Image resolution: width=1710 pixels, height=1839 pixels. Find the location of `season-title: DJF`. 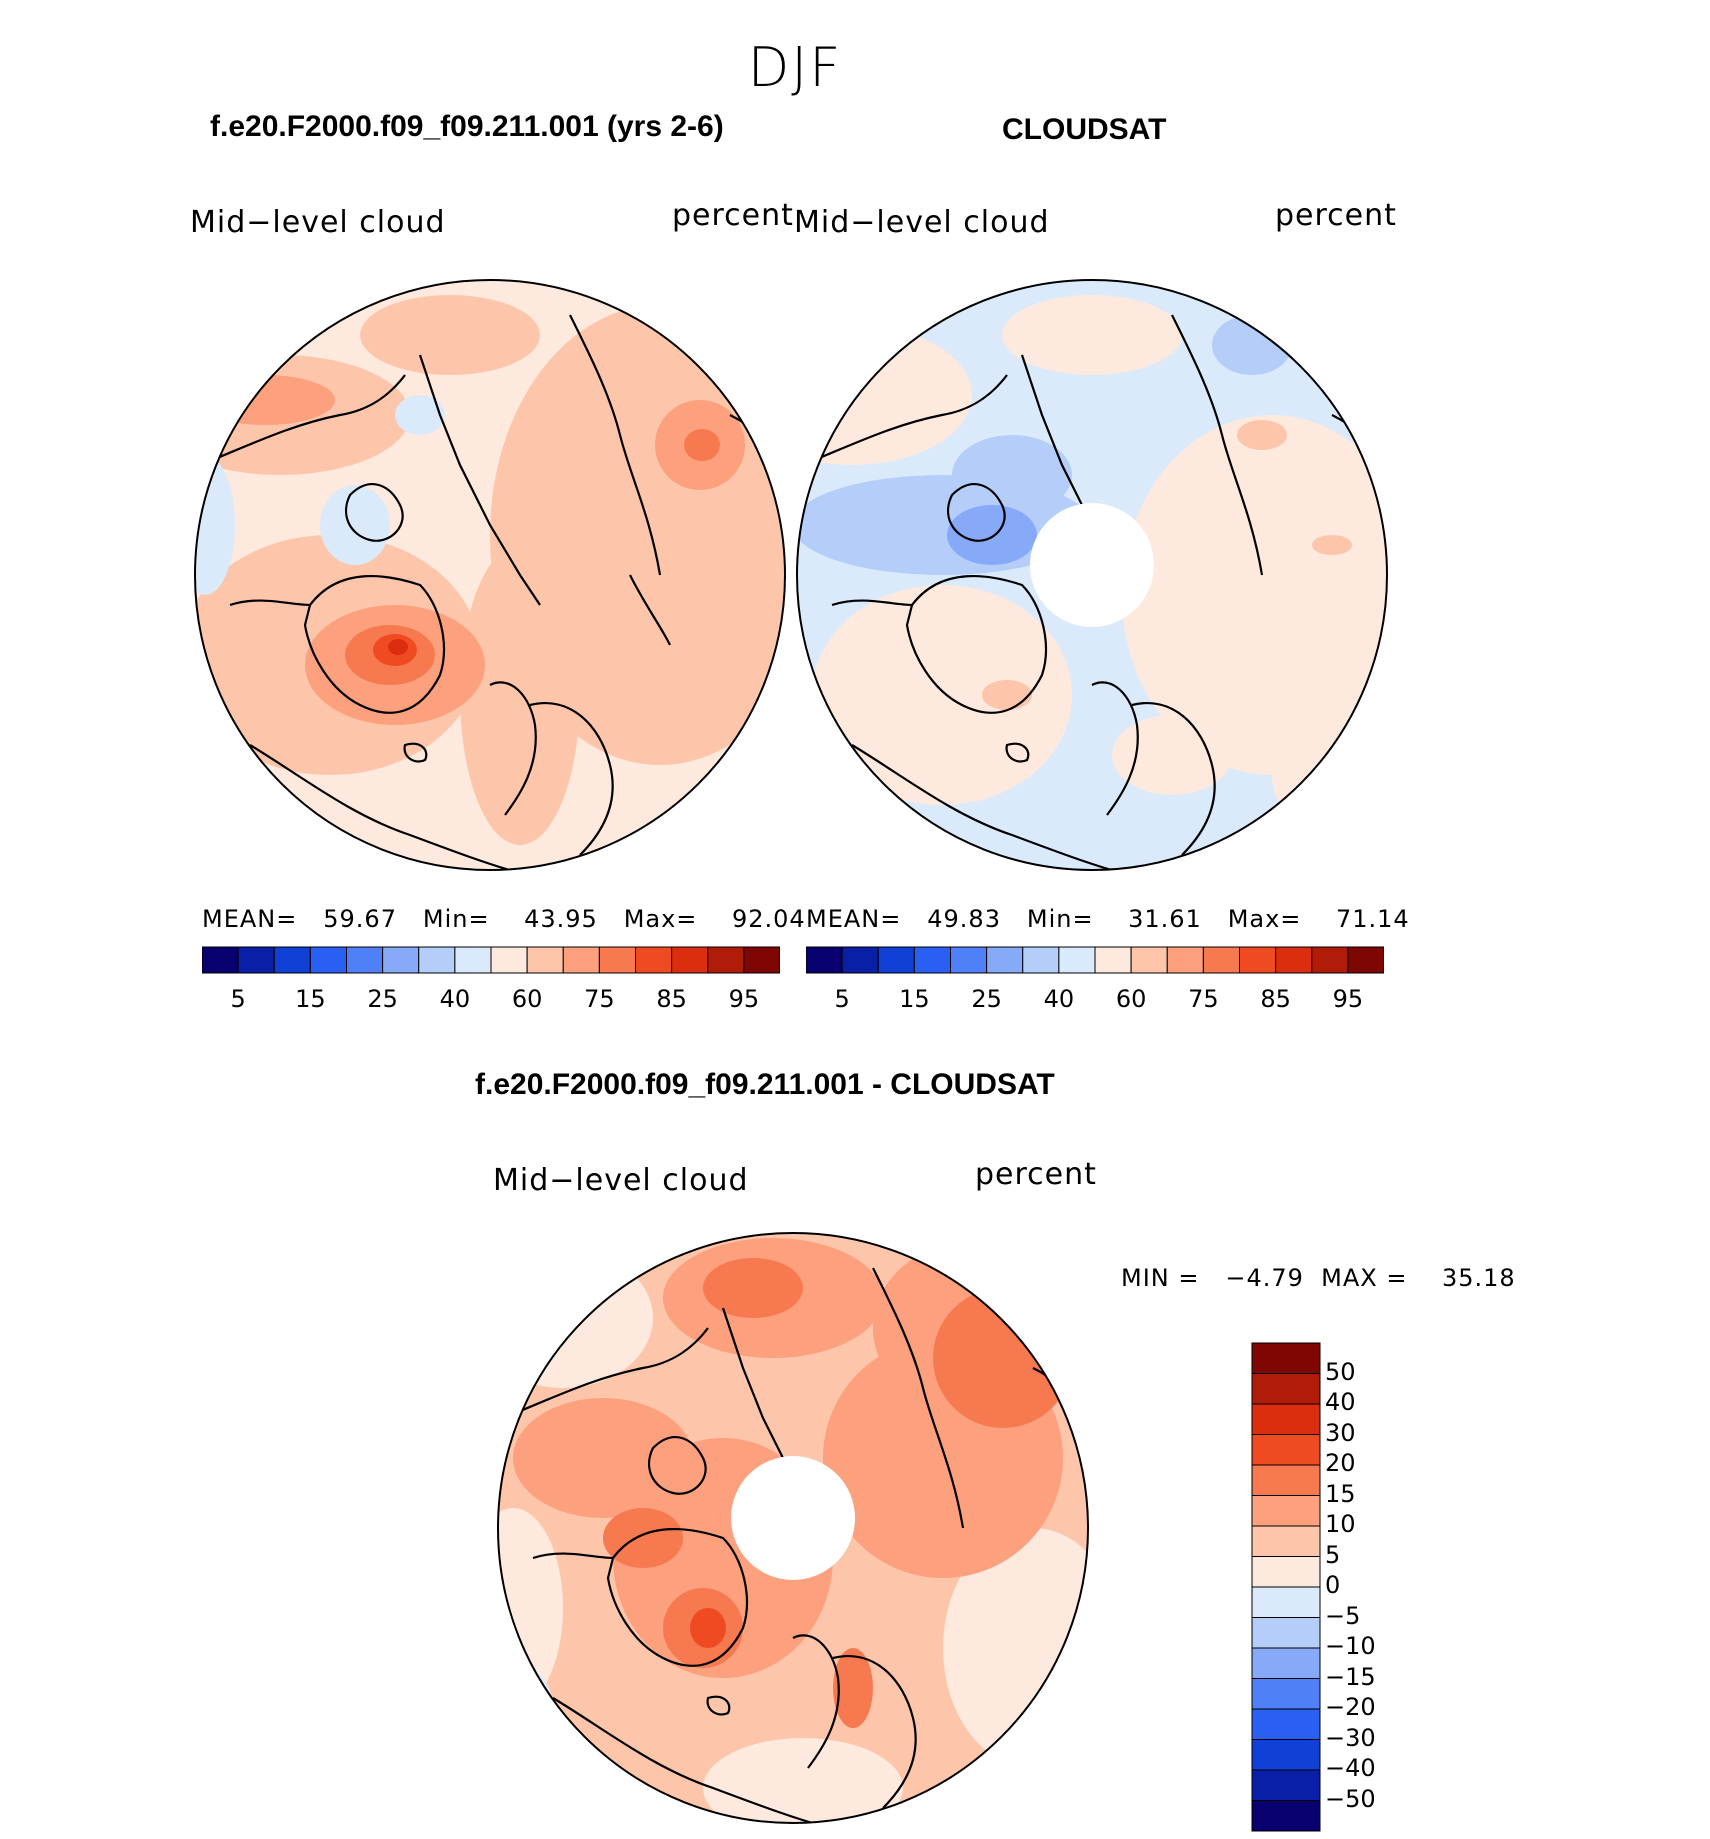

season-title: DJF is located at coordinates (795, 67).